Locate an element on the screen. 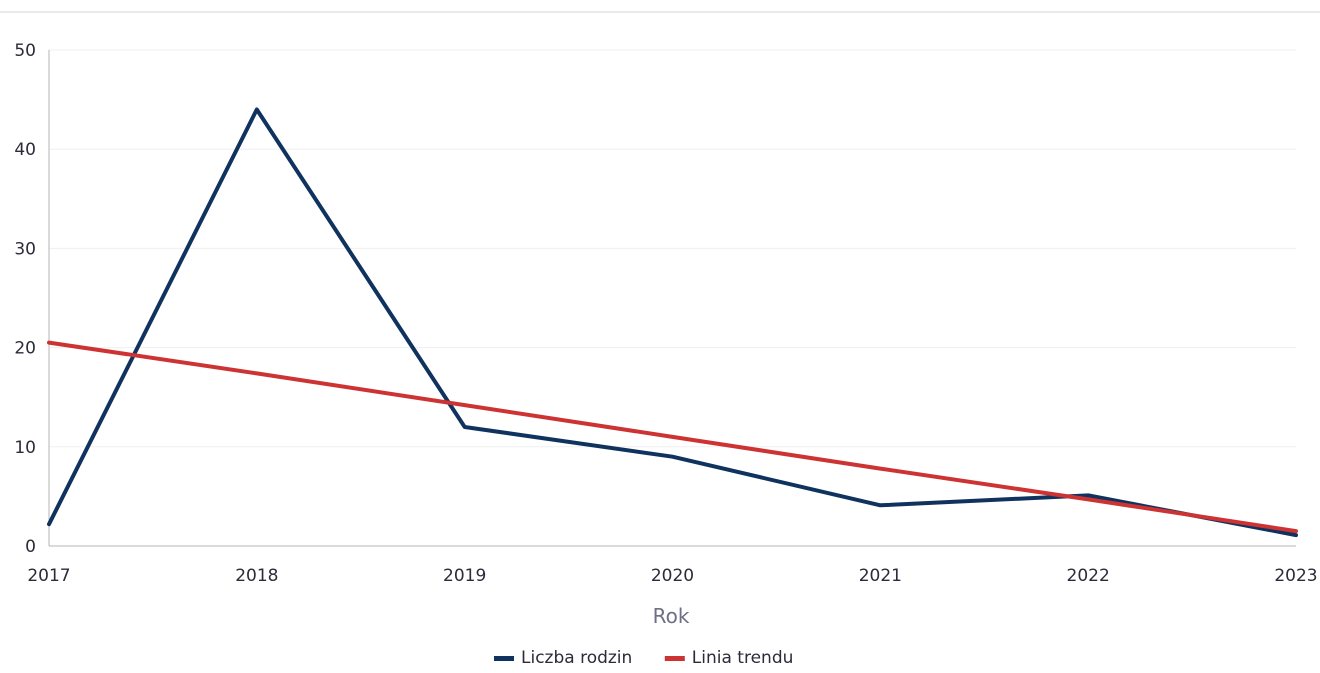 This screenshot has height=673, width=1320. x-tick-label: 2021 is located at coordinates (880, 576).